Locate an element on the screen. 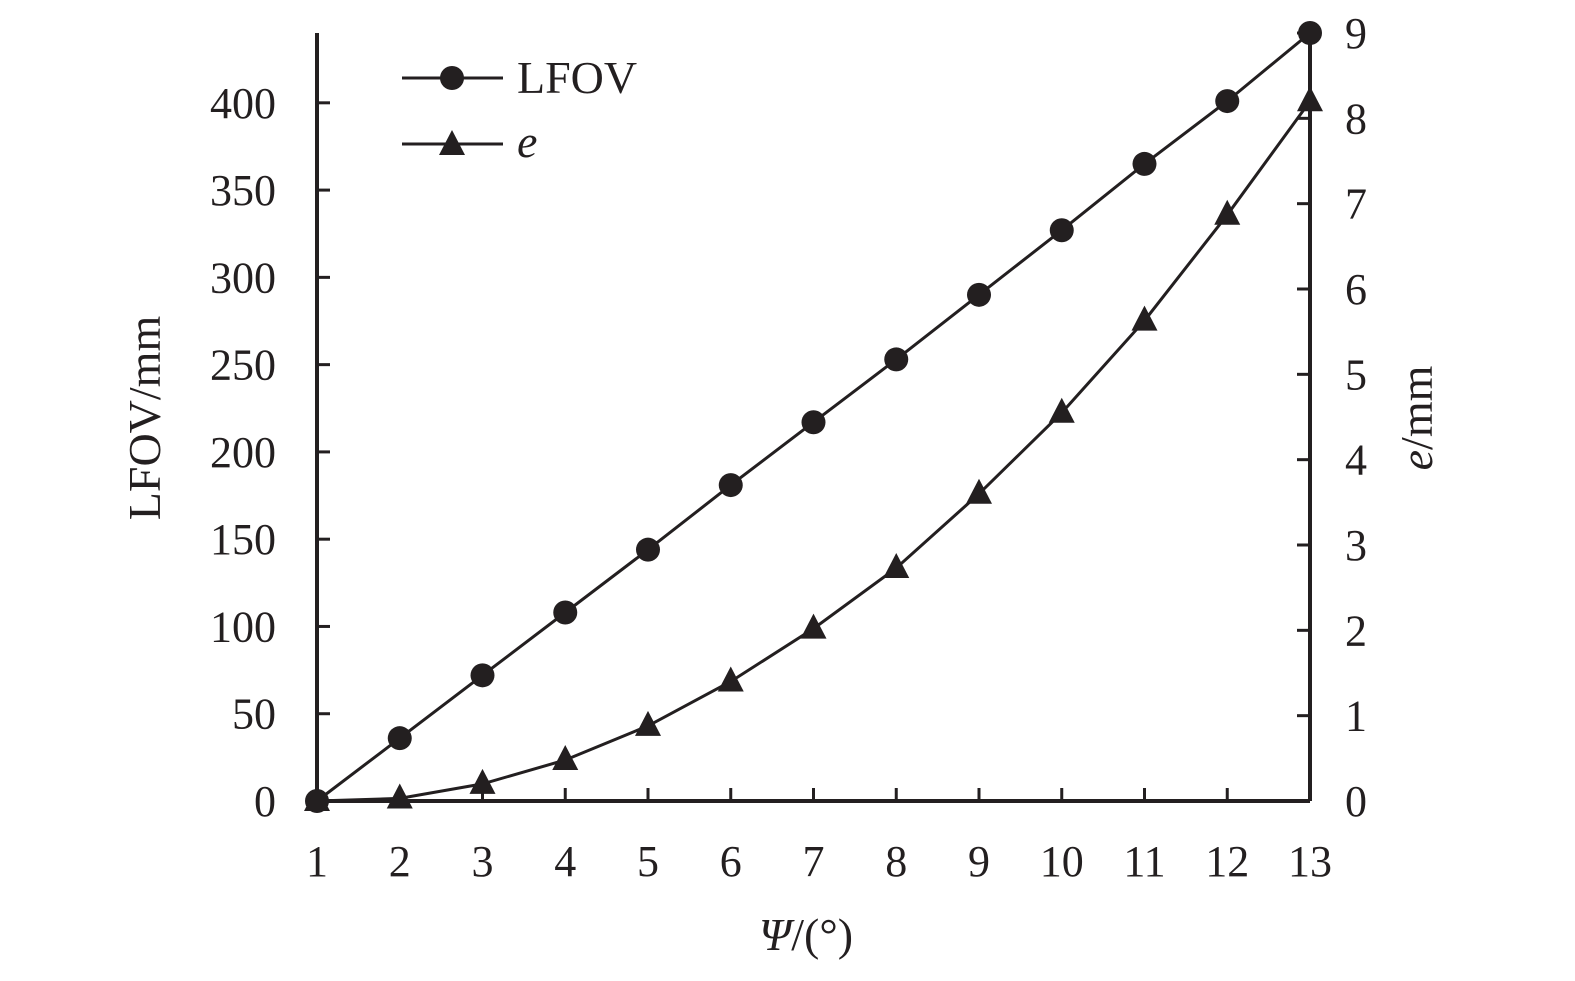 This screenshot has width=1575, height=981. left-y-tick-label: 0 is located at coordinates (265, 801).